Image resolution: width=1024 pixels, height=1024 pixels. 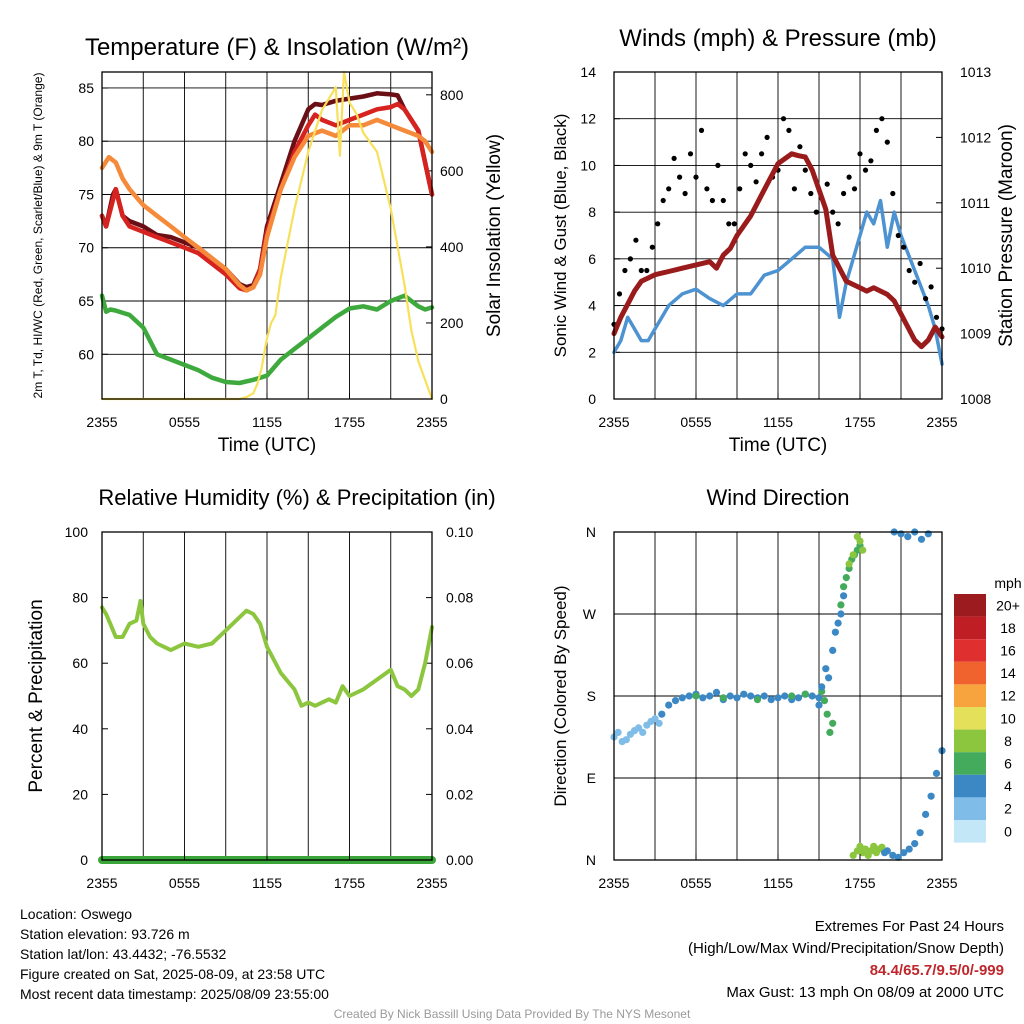 I want to click on rh-xtick-label-0: 2355, so click(x=101, y=883).